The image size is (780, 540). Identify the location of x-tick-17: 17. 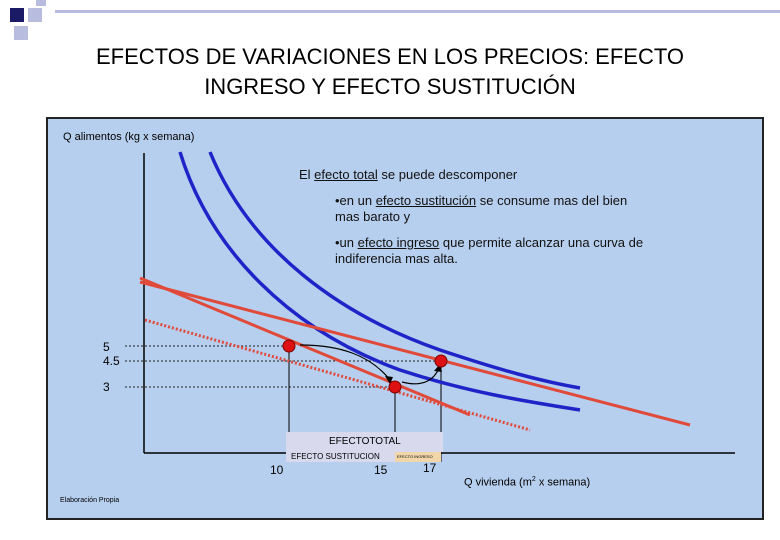
(430, 468).